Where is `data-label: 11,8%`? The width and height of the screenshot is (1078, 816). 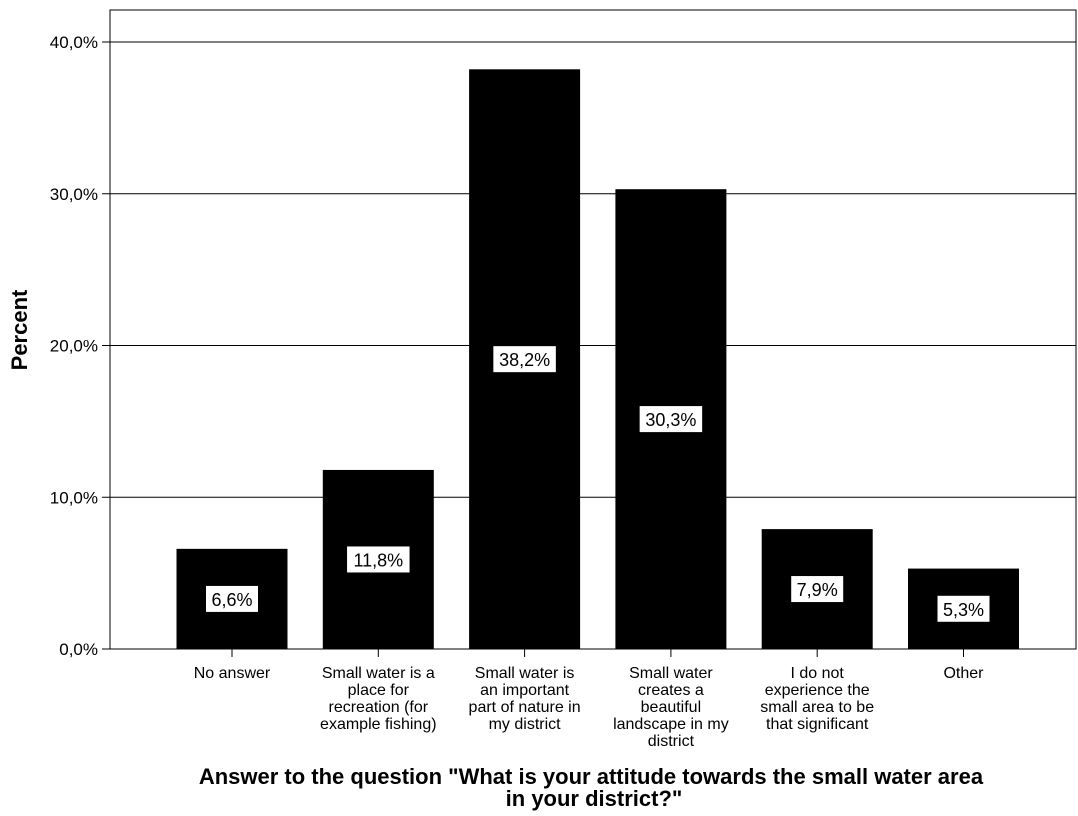 data-label: 11,8% is located at coordinates (378, 560).